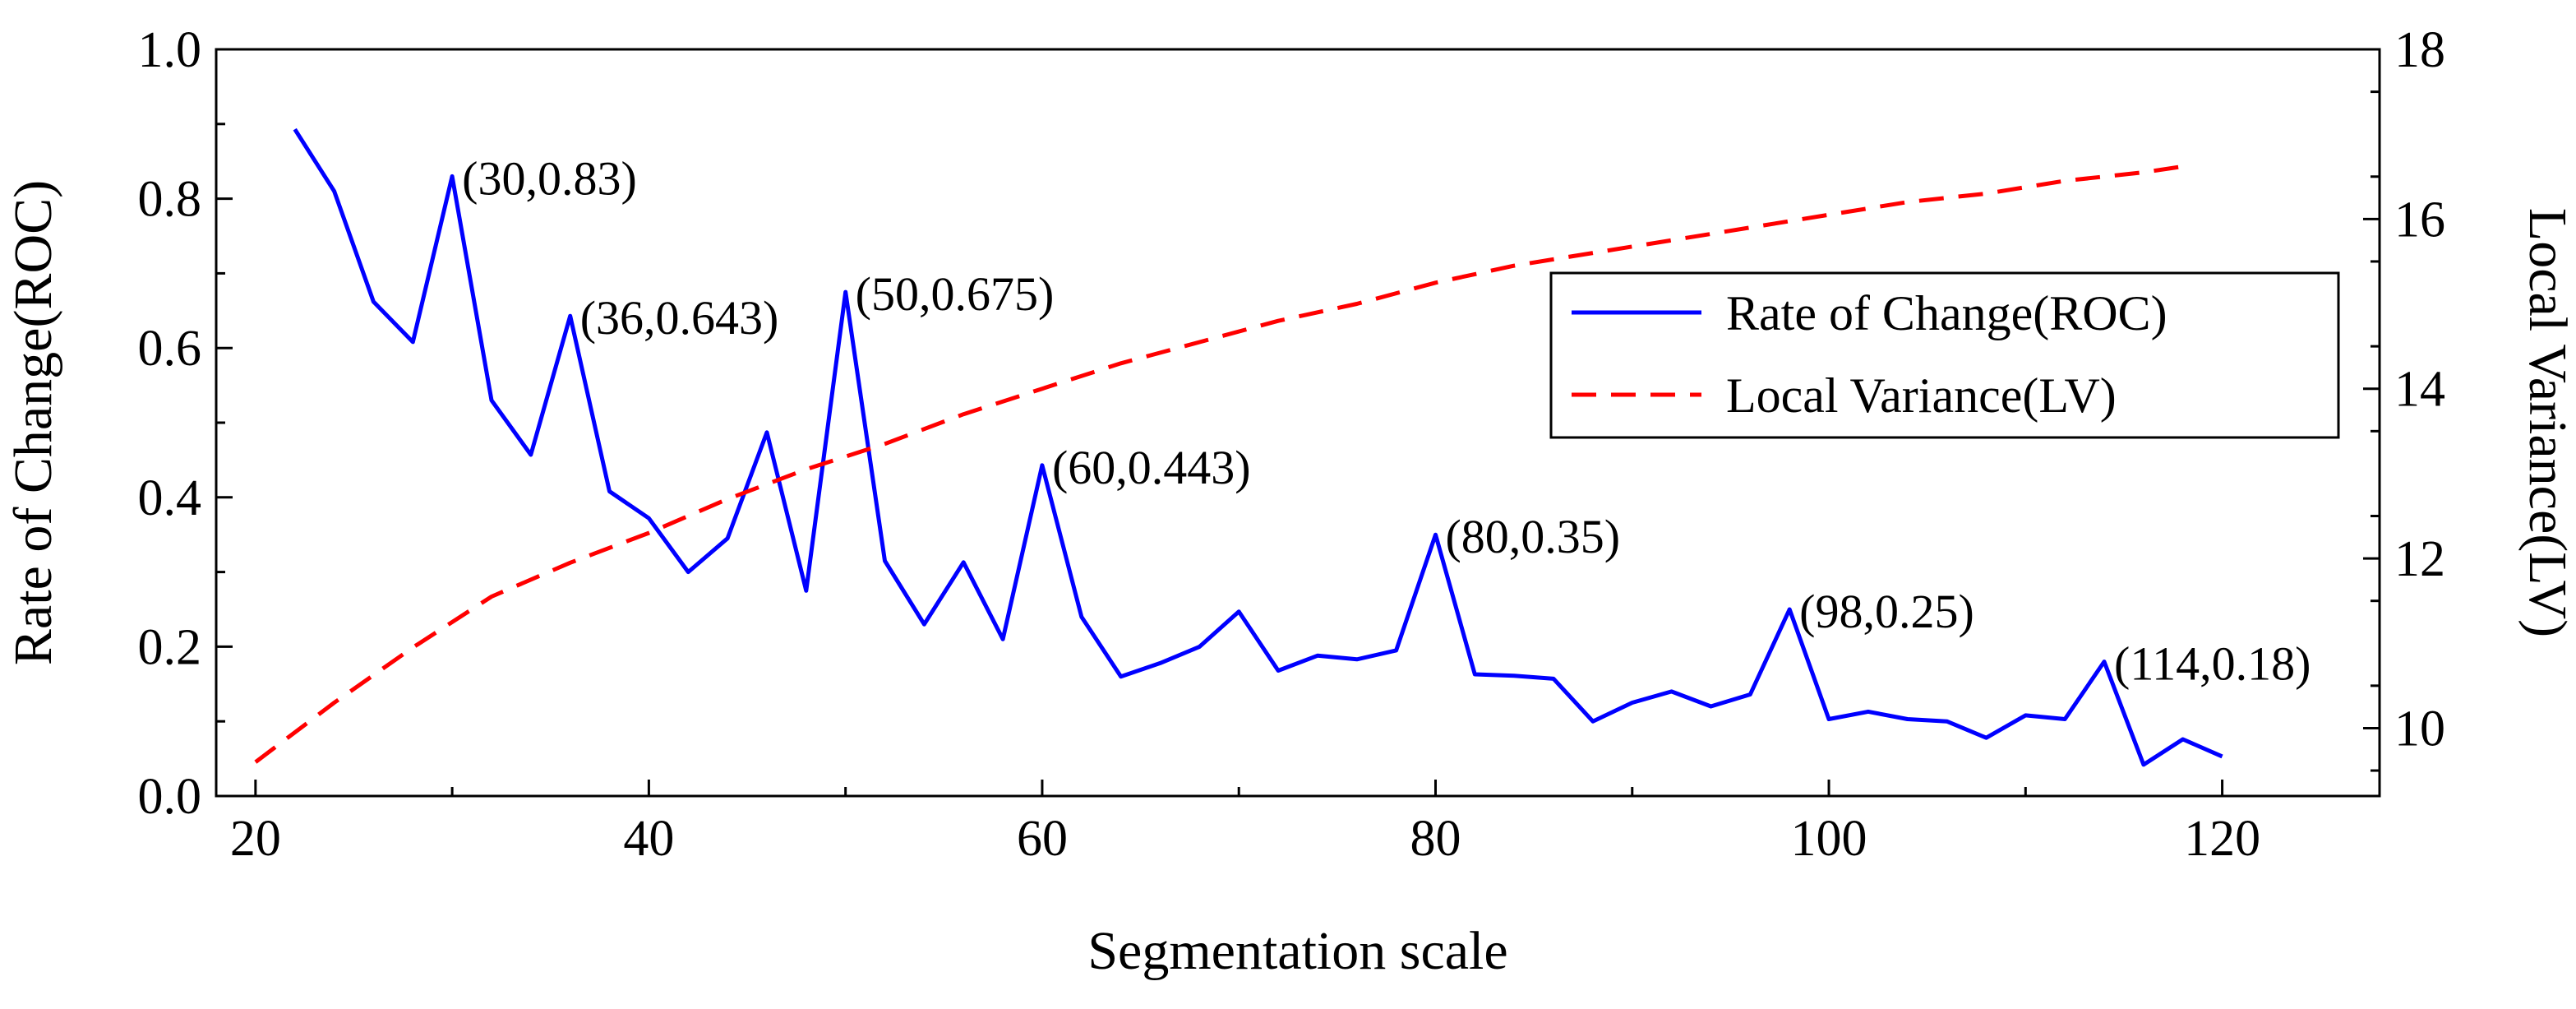 Image resolution: width=2576 pixels, height=1009 pixels. I want to click on data-annotation: (60,0.443), so click(1152, 468).